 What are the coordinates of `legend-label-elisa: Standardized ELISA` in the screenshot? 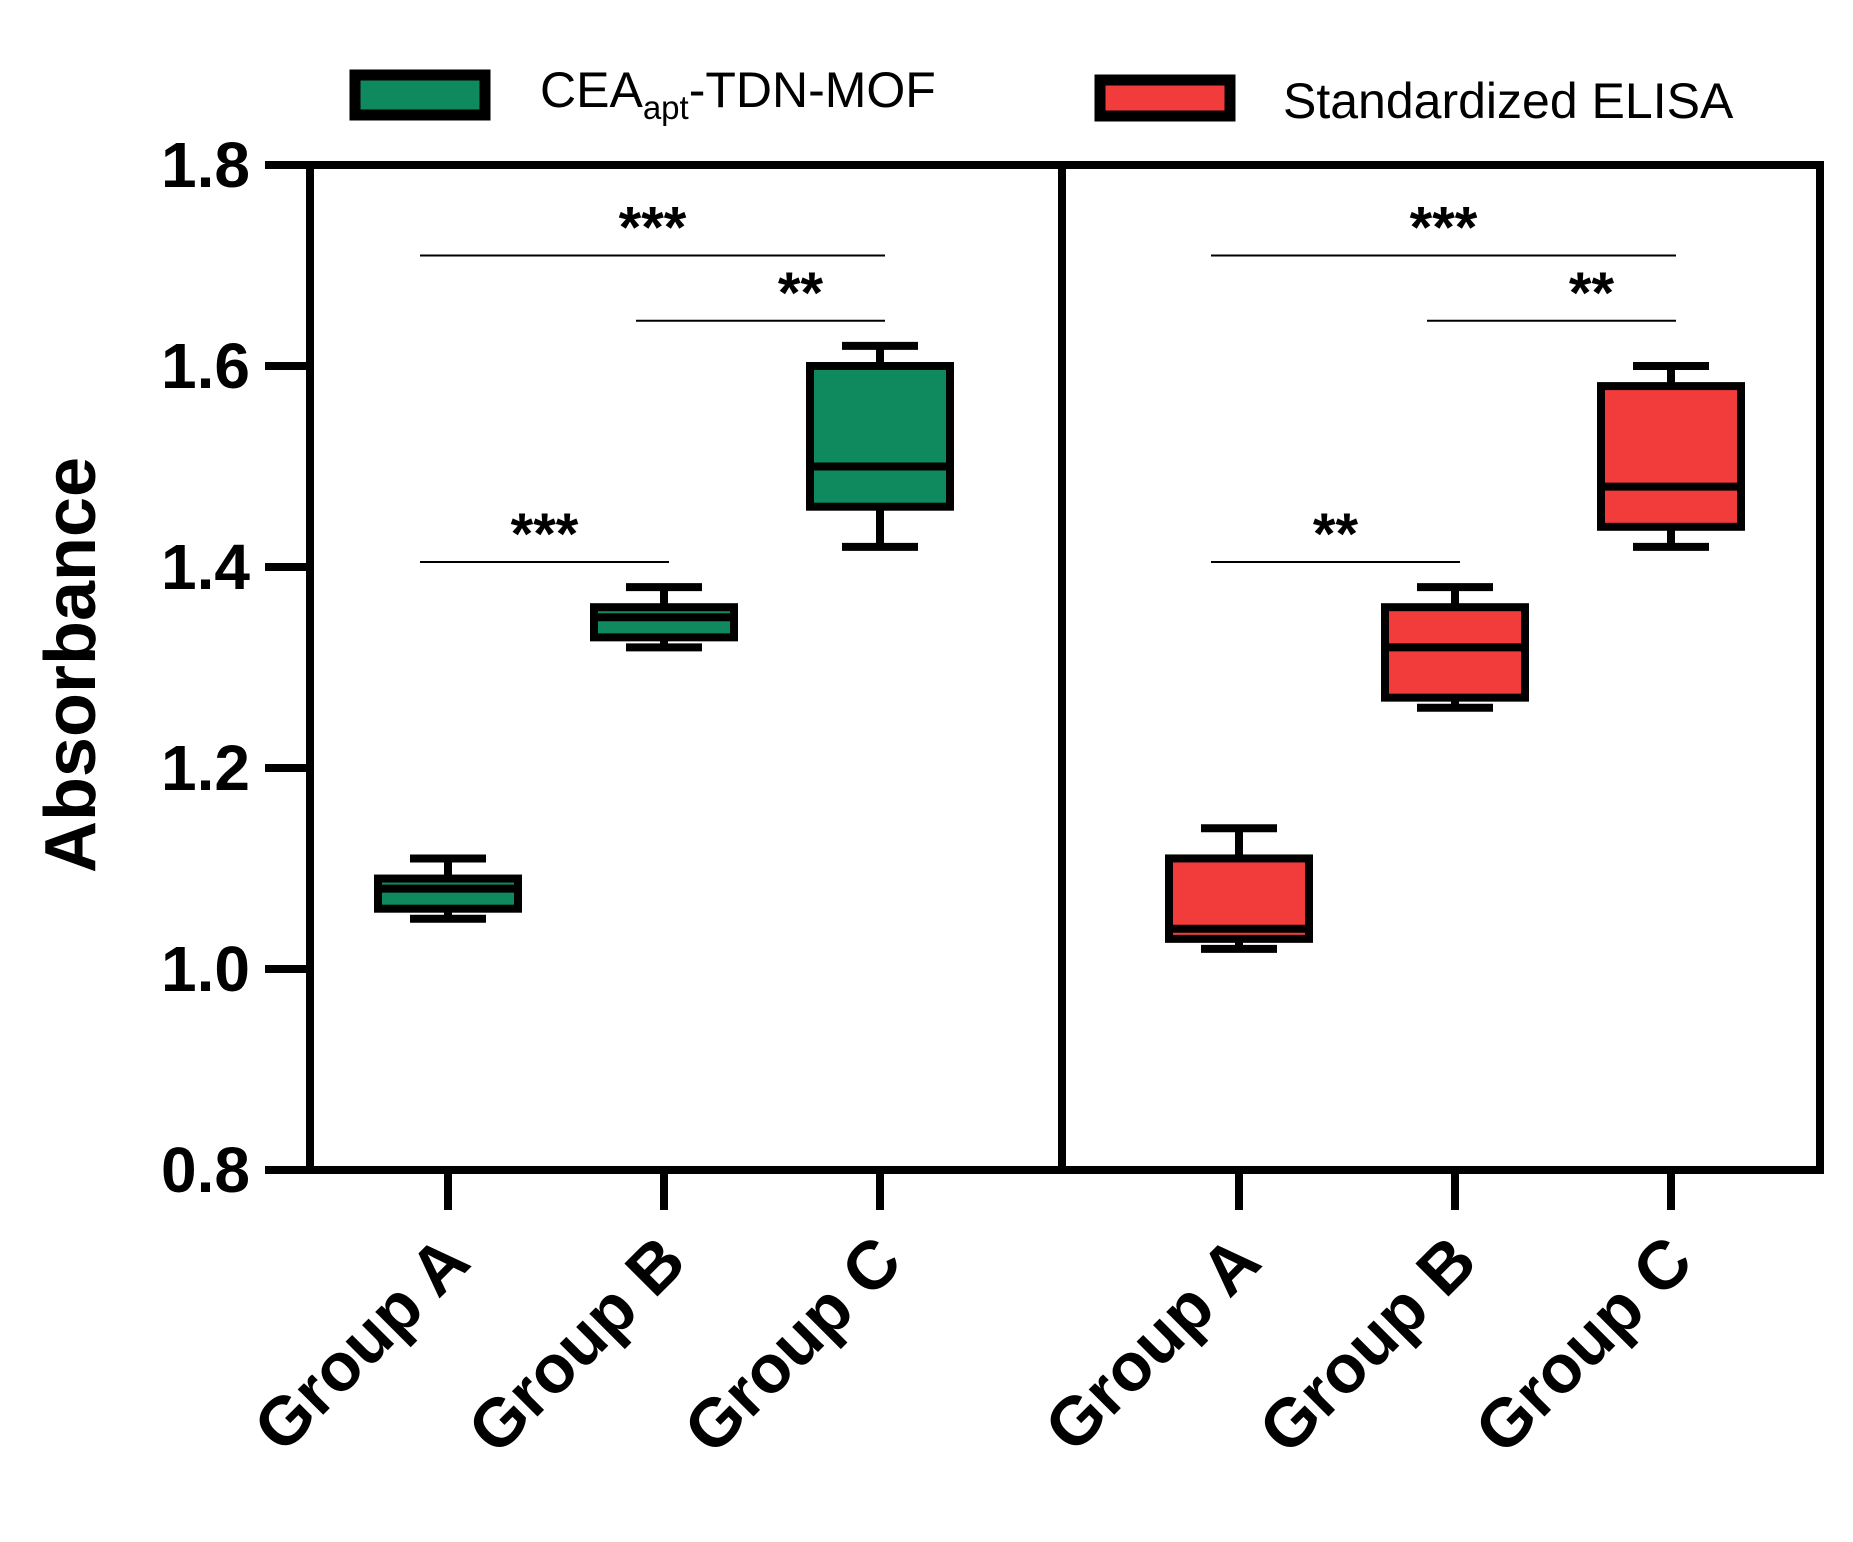 It's located at (1508, 101).